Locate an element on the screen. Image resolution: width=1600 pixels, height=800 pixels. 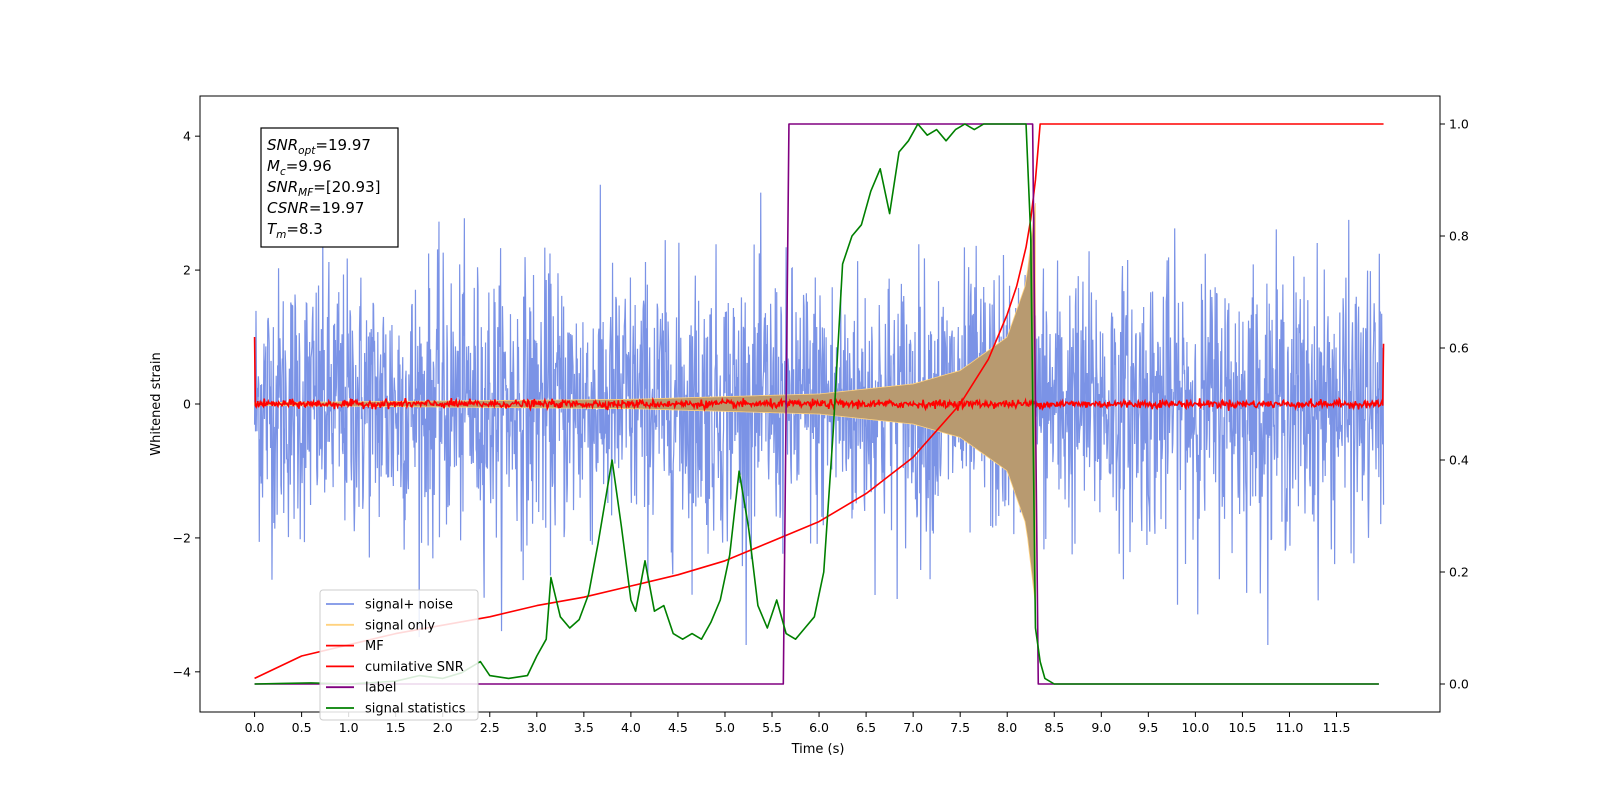
y-tick-label: 0 is located at coordinates (187, 404).